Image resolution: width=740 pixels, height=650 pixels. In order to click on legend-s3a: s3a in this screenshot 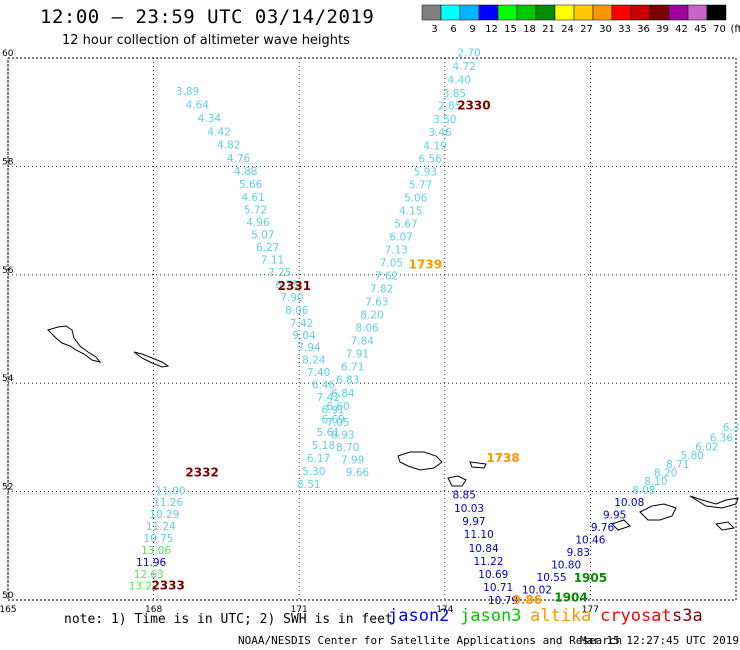, I will do `click(687, 616)`.